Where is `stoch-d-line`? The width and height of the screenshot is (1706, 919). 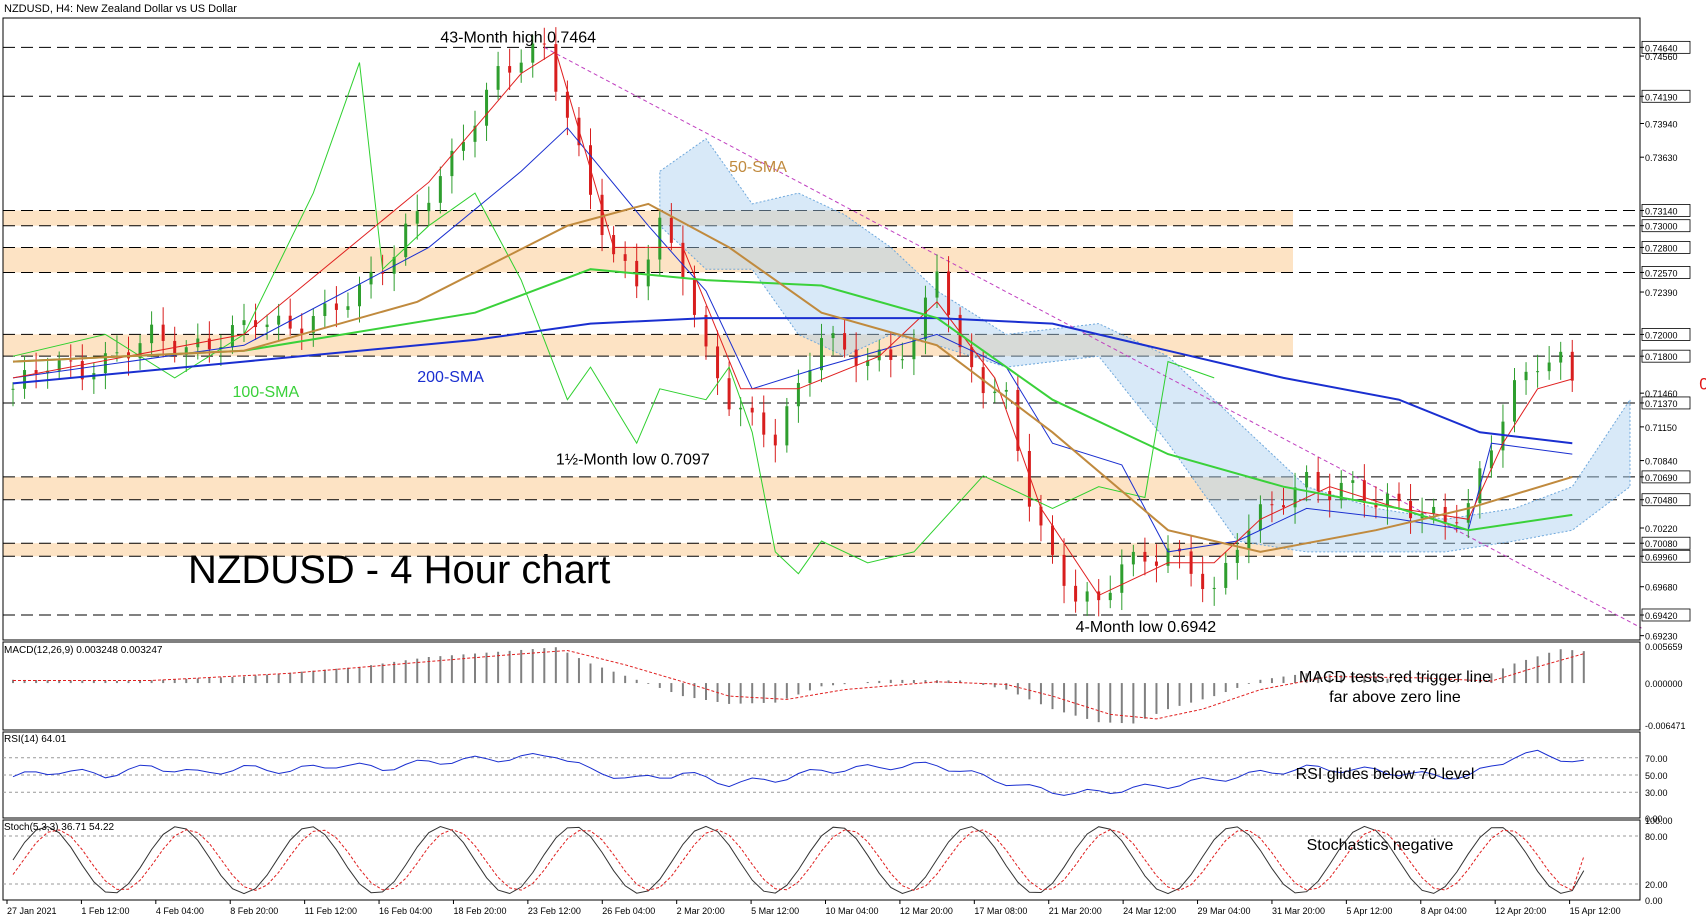
stoch-d-line is located at coordinates (798, 860).